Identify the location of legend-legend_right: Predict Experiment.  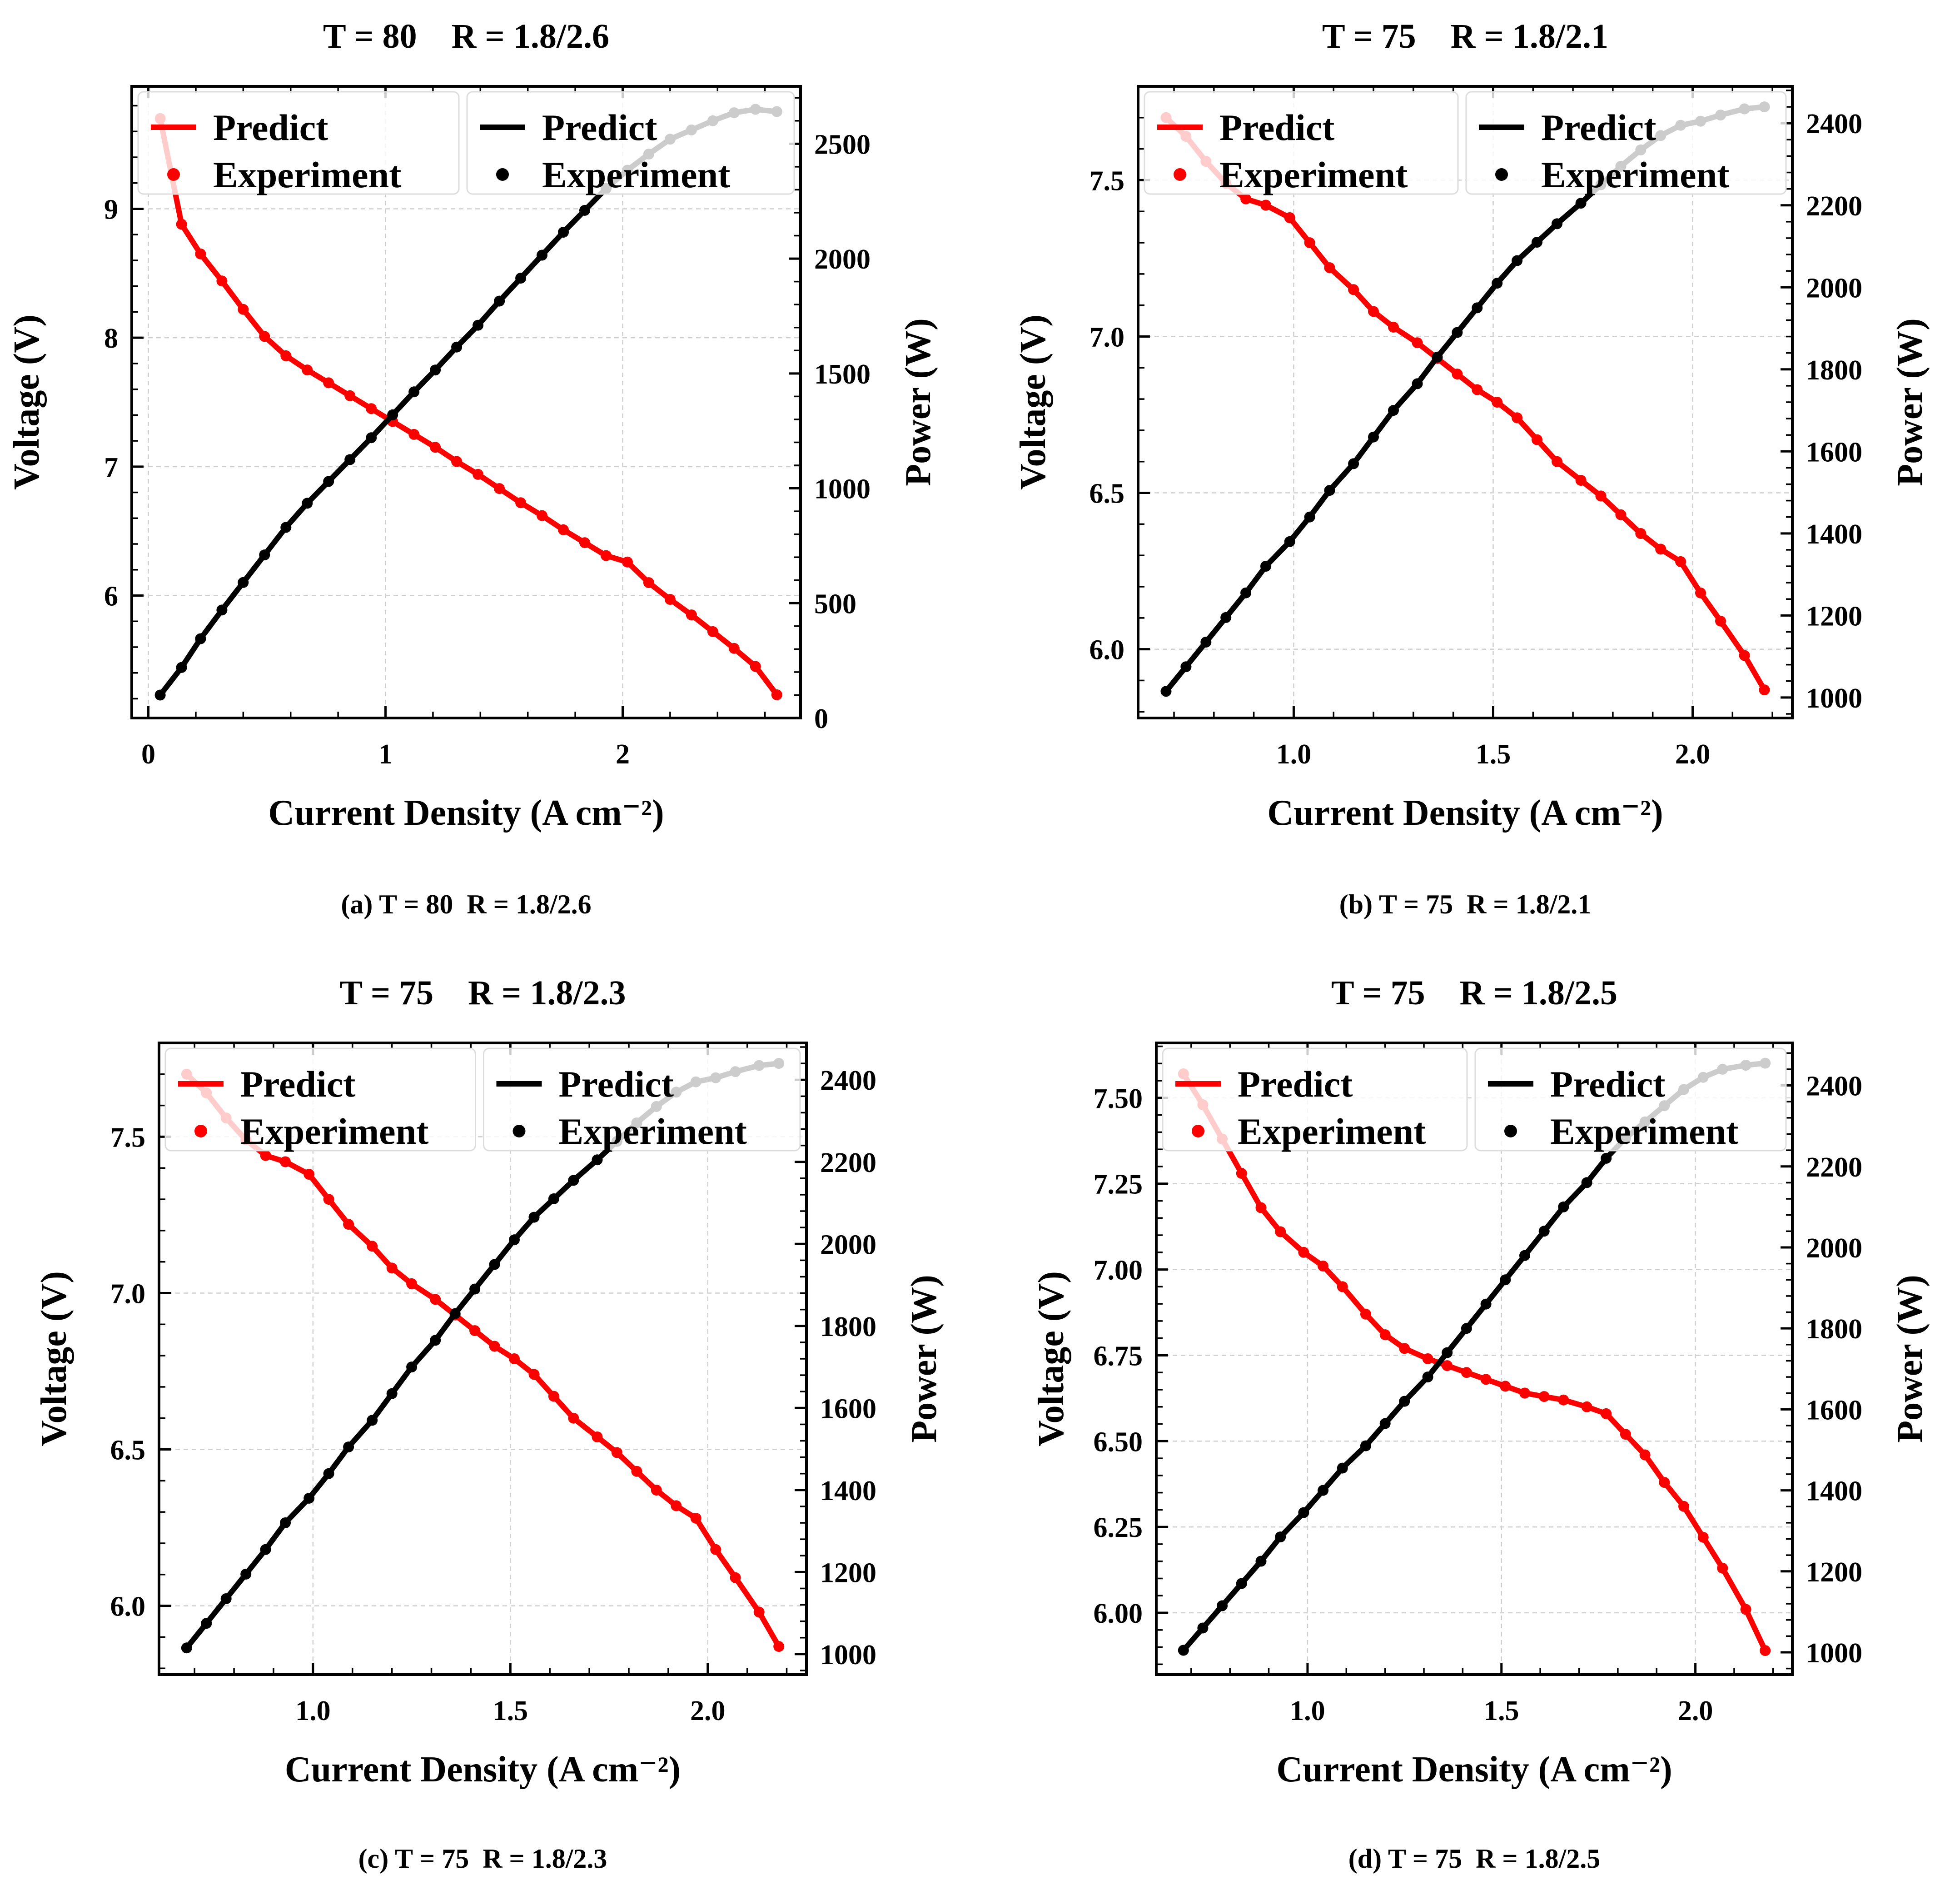
(630, 143).